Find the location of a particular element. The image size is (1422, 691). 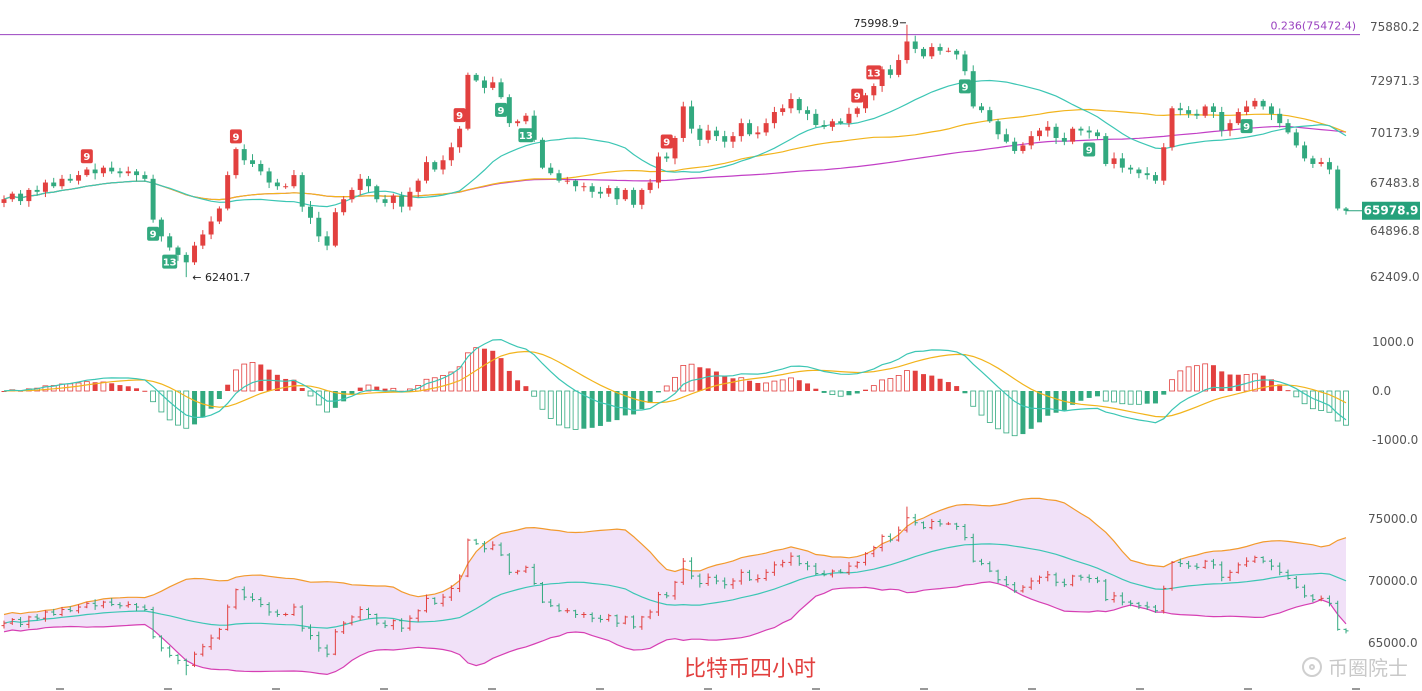

macd-signal-line is located at coordinates (675, 384).